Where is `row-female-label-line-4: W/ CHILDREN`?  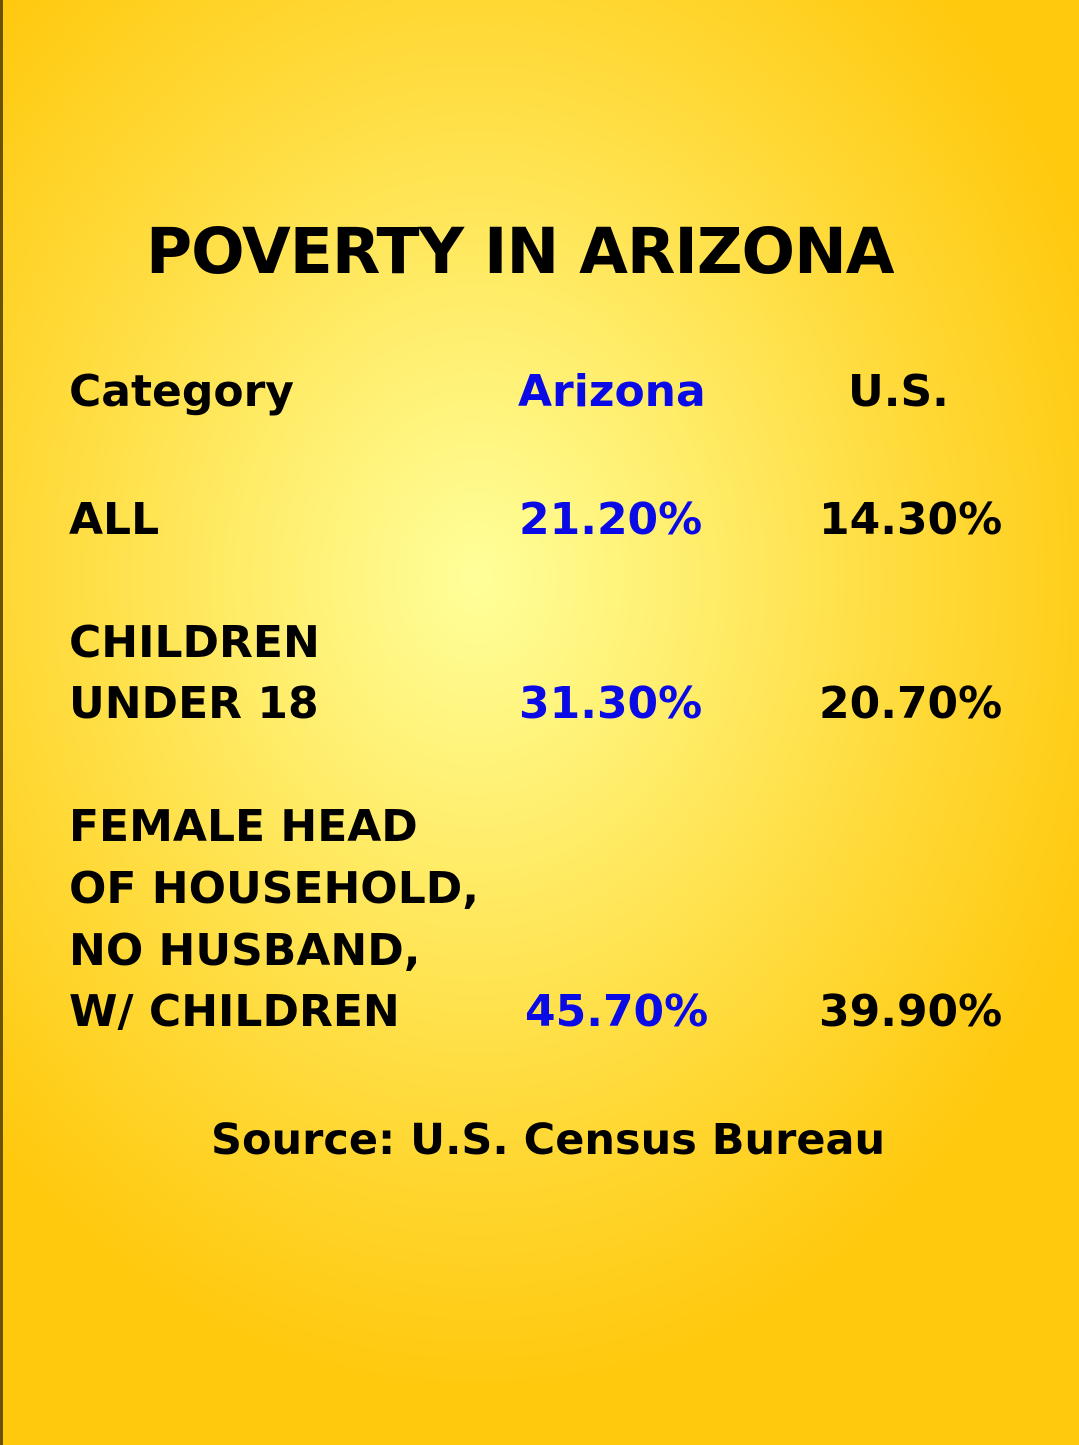 row-female-label-line-4: W/ CHILDREN is located at coordinates (234, 1011).